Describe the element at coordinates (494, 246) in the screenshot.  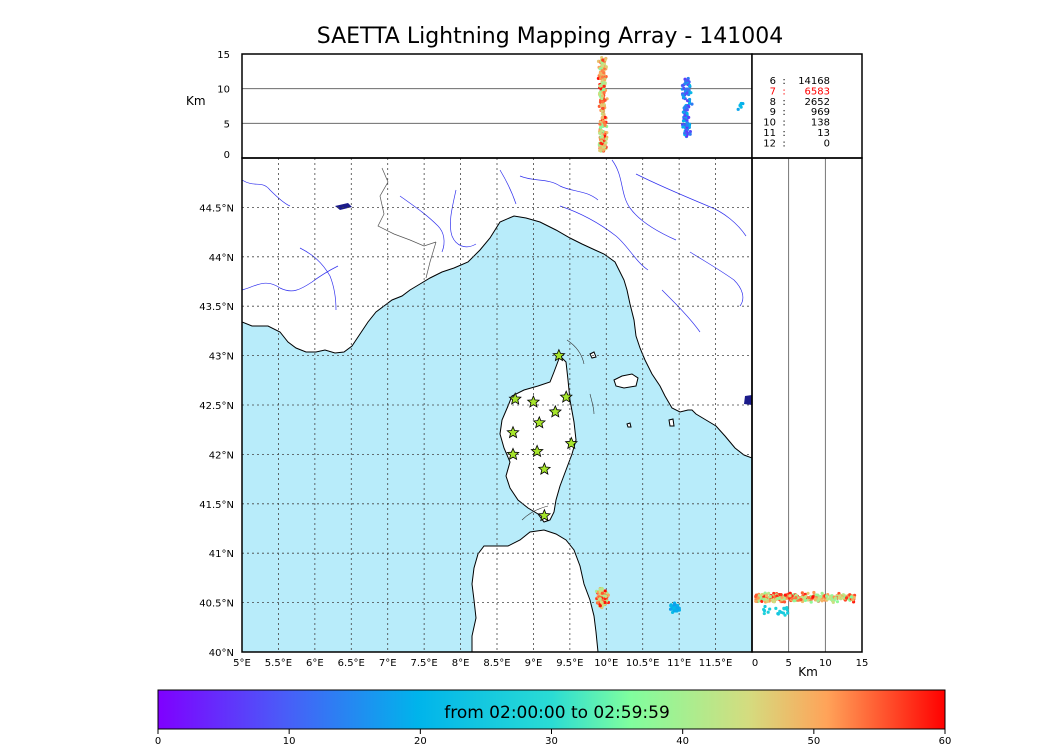
I see `rivers` at that location.